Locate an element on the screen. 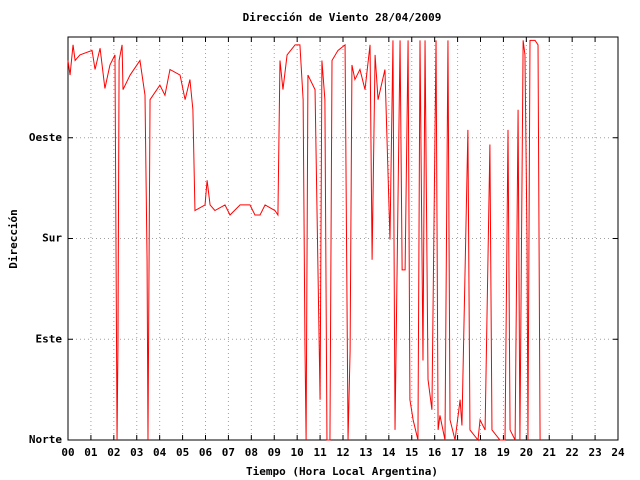  y-tick-label: Oeste is located at coordinates (45, 137).